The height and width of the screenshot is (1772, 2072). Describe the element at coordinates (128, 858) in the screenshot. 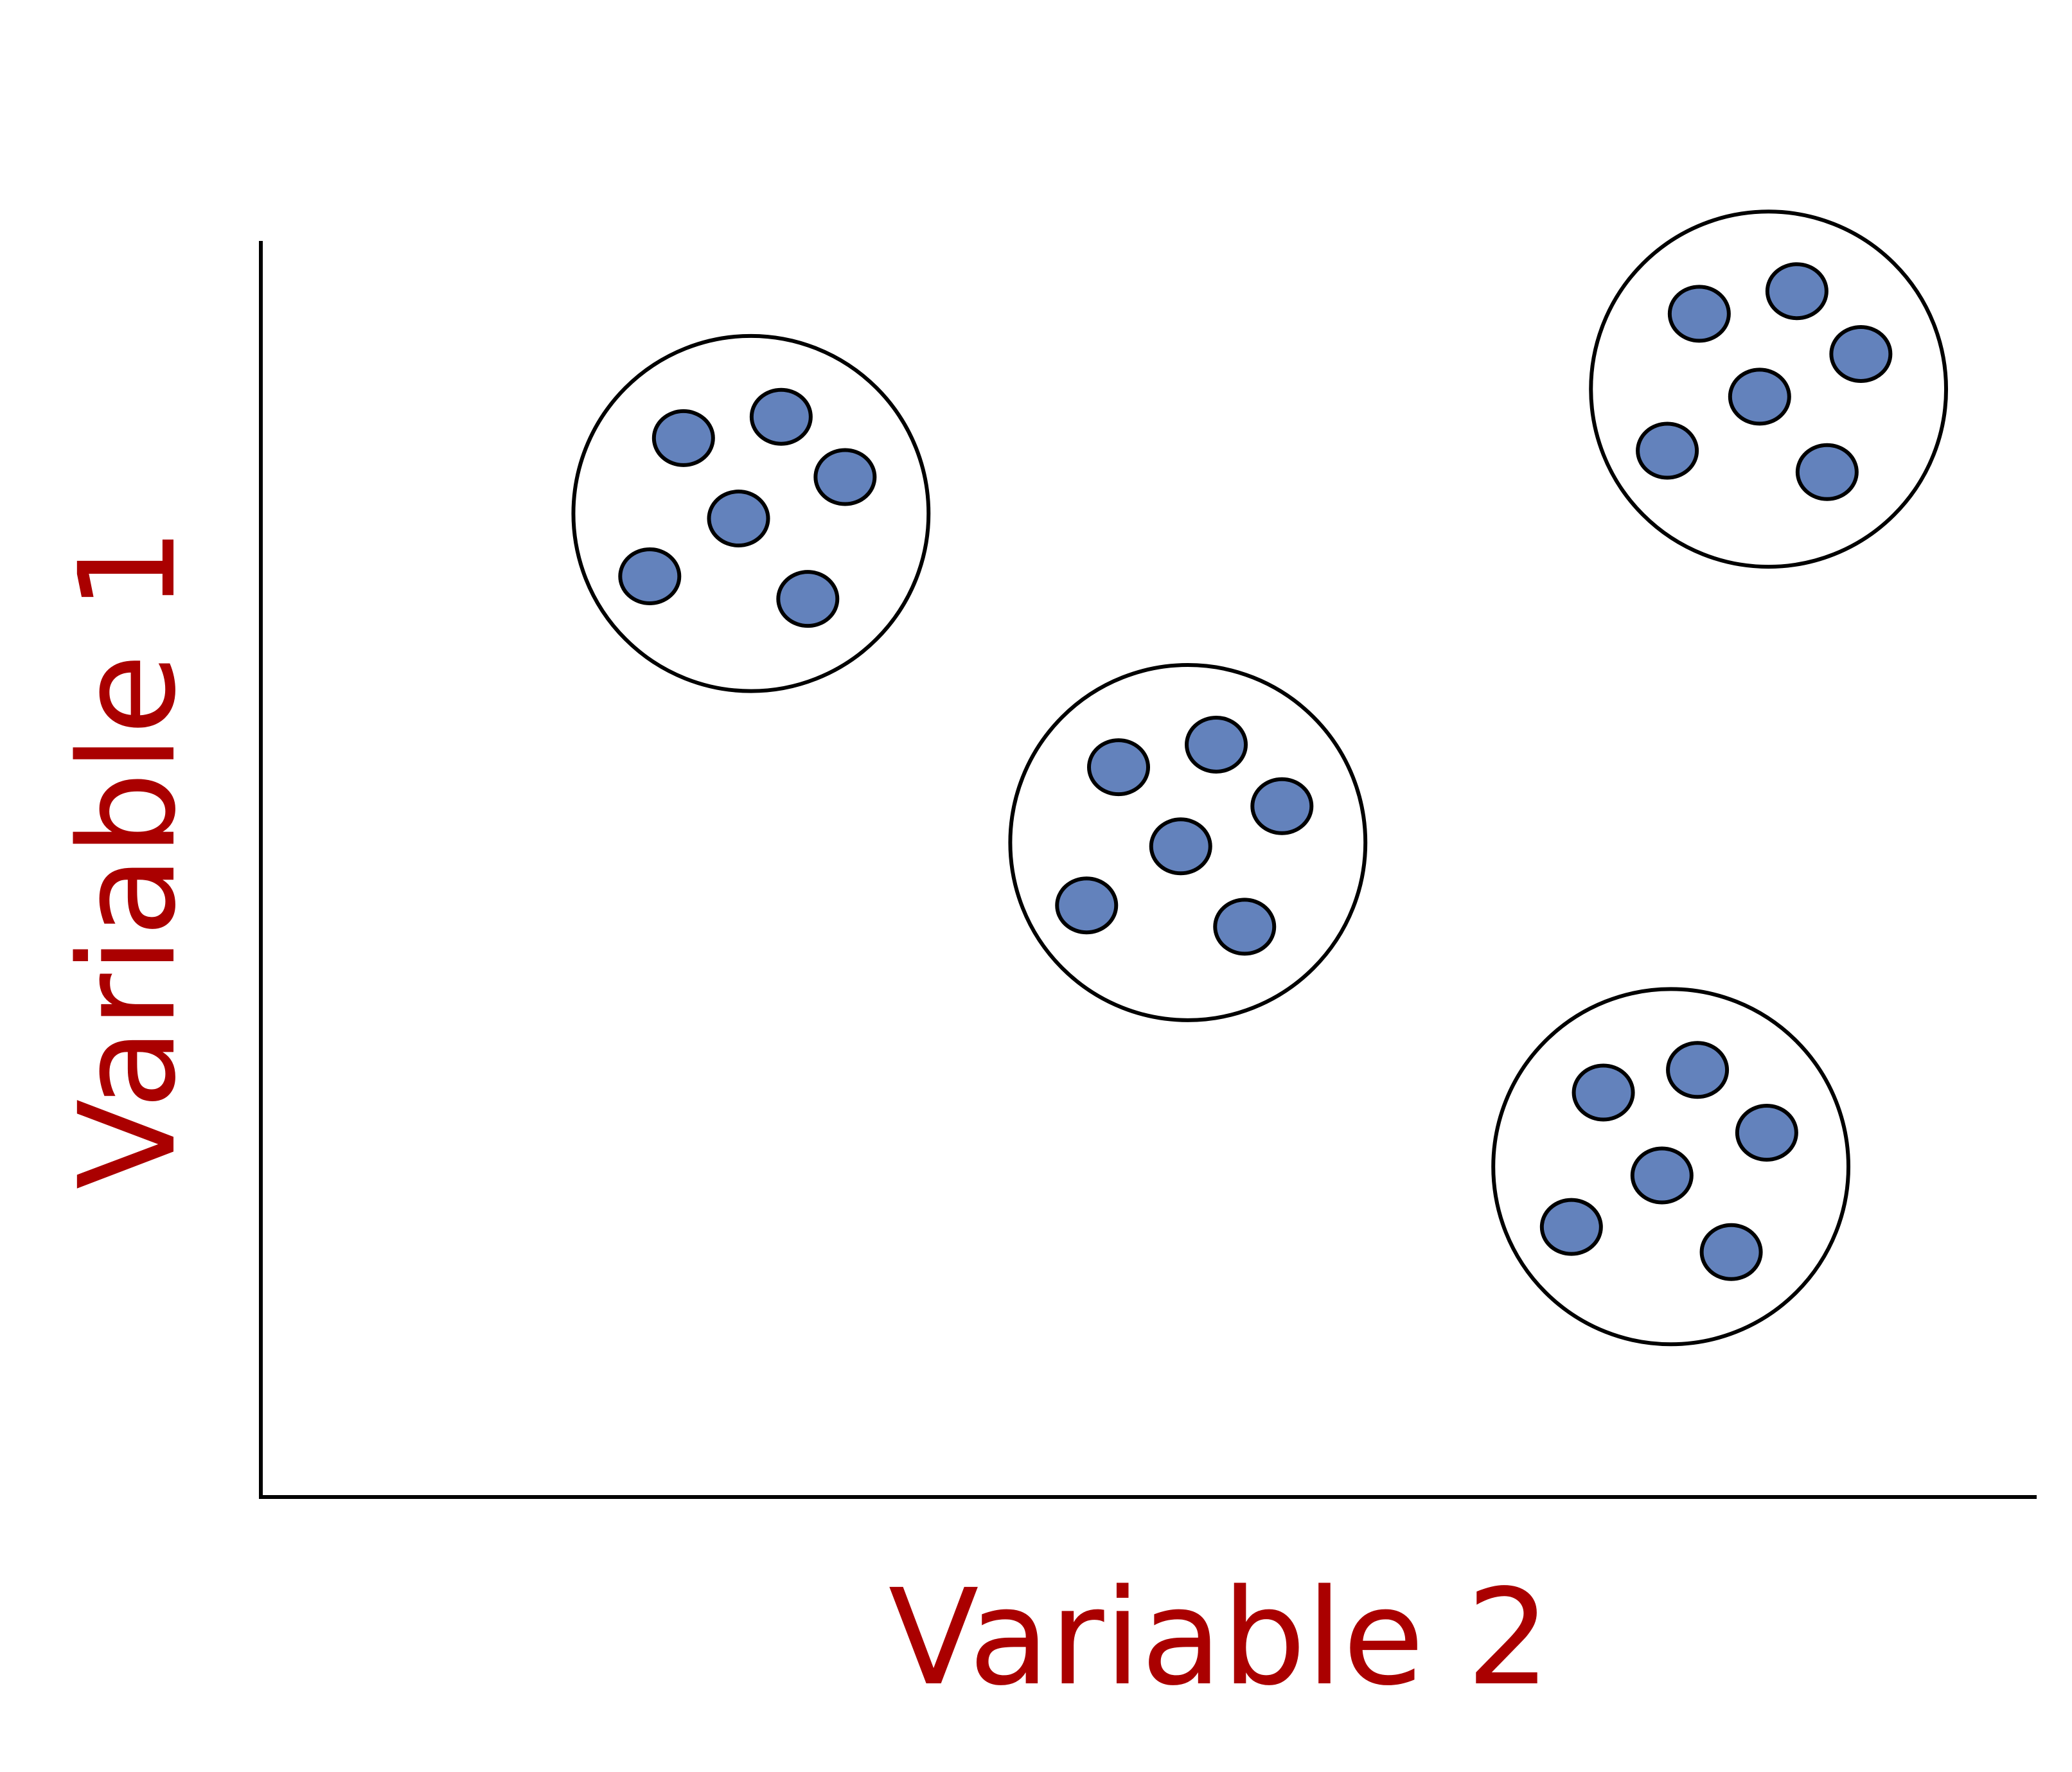

I see `y-axis-label: Variable 1` at that location.